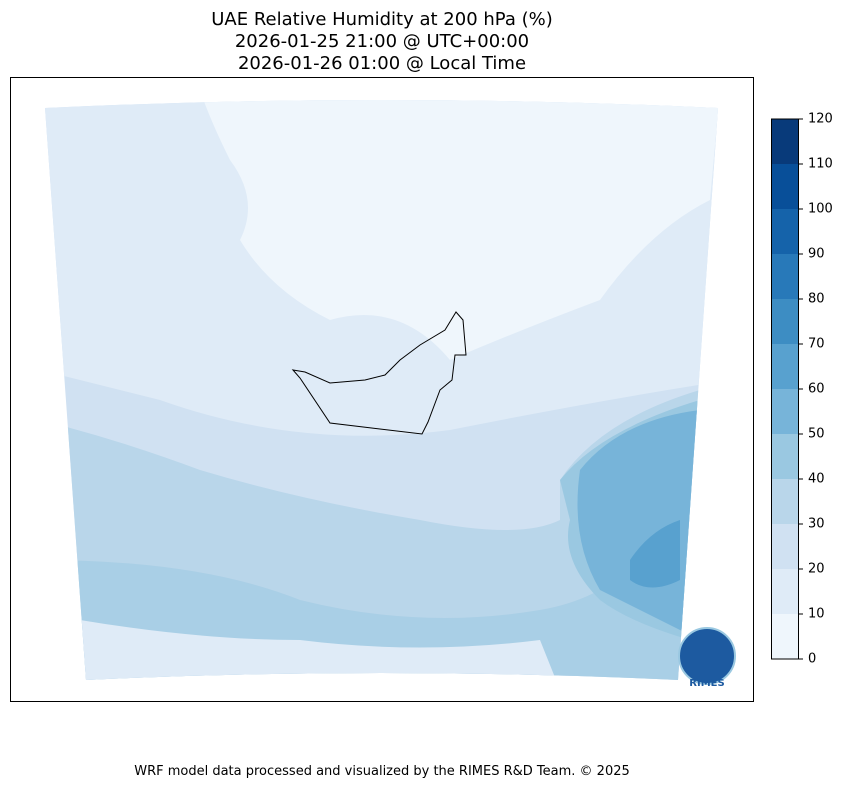 This screenshot has height=792, width=844. What do you see at coordinates (706, 683) in the screenshot?
I see `logo-text: RIMES` at bounding box center [706, 683].